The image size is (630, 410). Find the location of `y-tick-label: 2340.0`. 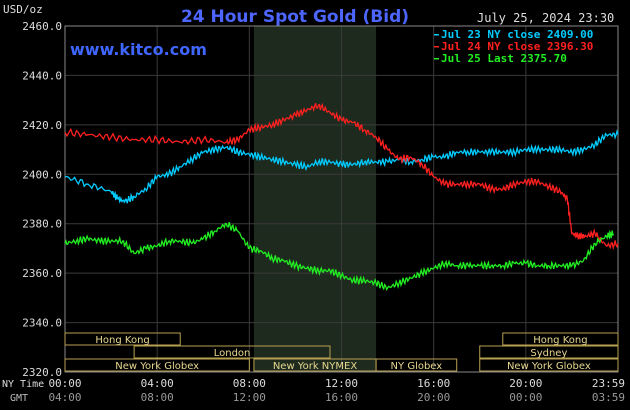

y-tick-label: 2340.0 is located at coordinates (42, 323).